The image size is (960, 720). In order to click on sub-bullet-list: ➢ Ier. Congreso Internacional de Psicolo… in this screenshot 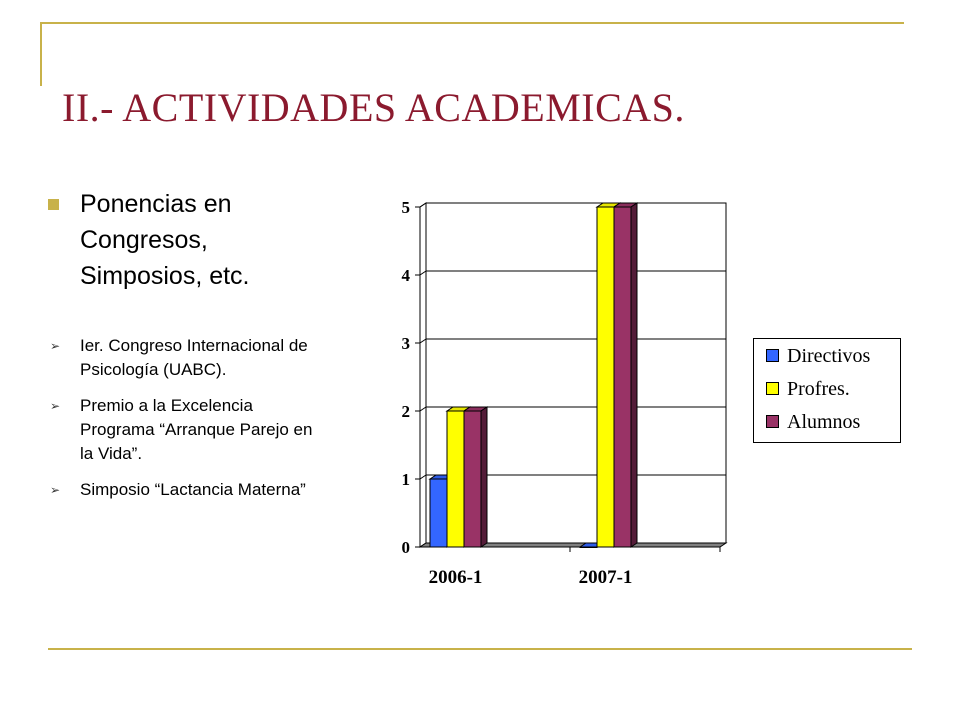, I will do `click(189, 418)`.